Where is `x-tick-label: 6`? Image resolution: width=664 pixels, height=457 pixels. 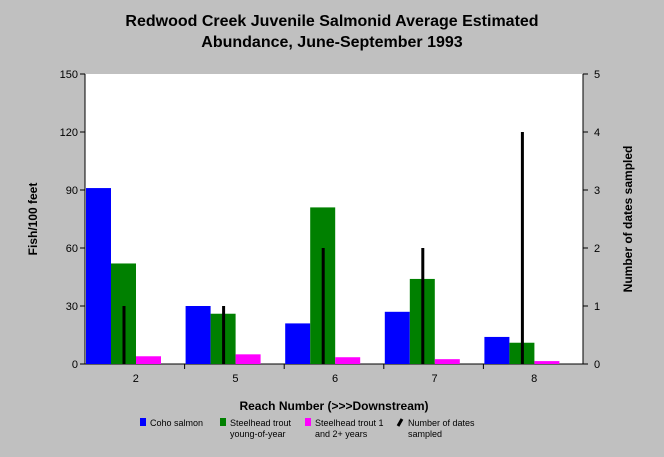
x-tick-label: 6 is located at coordinates (335, 379).